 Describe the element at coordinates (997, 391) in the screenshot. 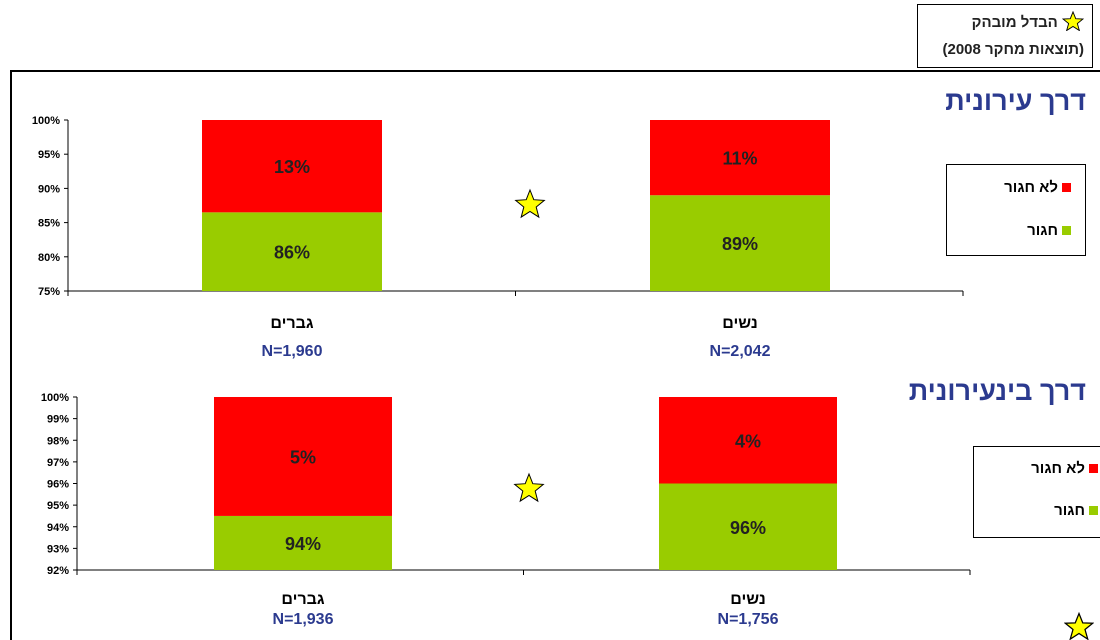

I see `chart-title-interurban: דרך בינעירונית` at that location.